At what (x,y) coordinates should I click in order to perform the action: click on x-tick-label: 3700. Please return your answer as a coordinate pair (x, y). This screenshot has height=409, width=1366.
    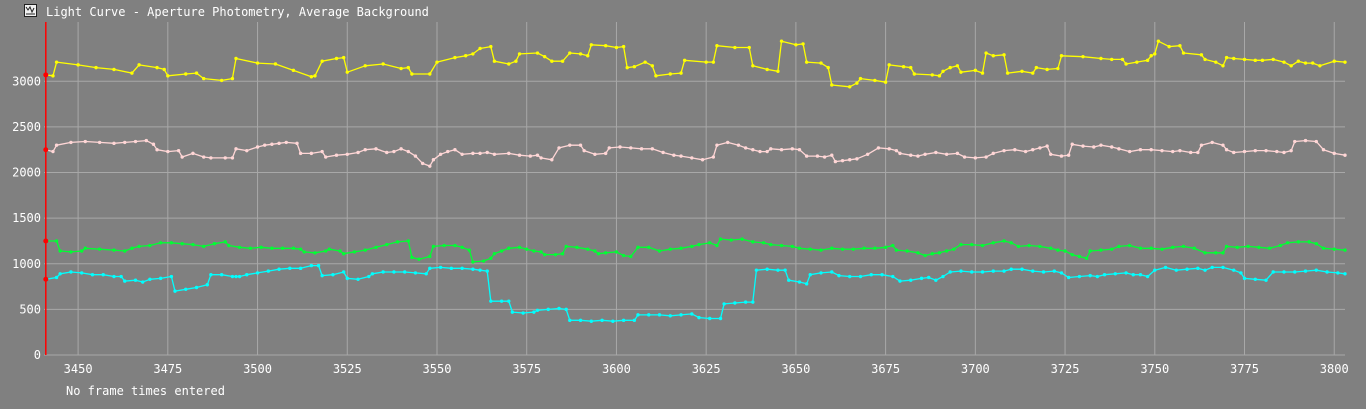
    Looking at the image, I should click on (975, 369).